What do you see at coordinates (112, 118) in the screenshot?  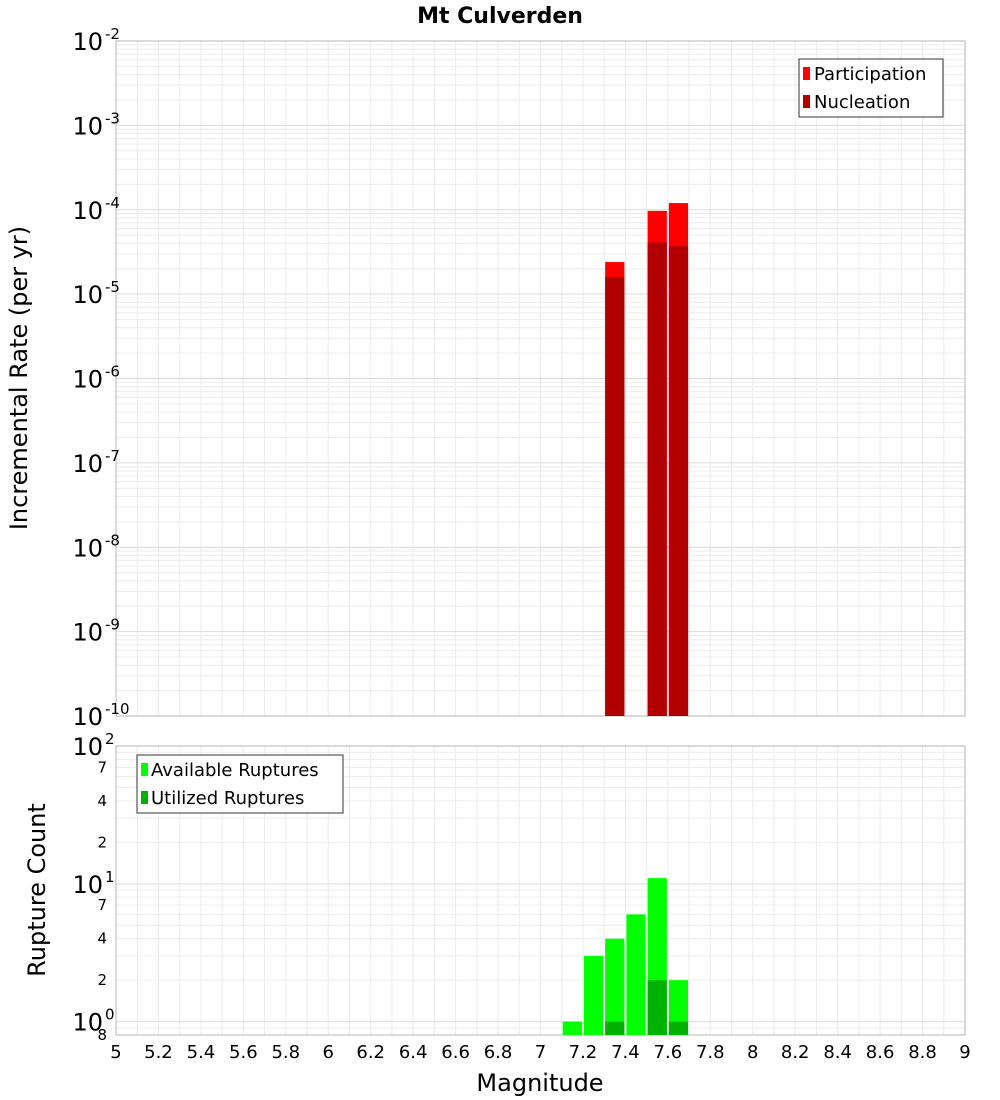 I see `top-y-tick-label-exponent: -3` at bounding box center [112, 118].